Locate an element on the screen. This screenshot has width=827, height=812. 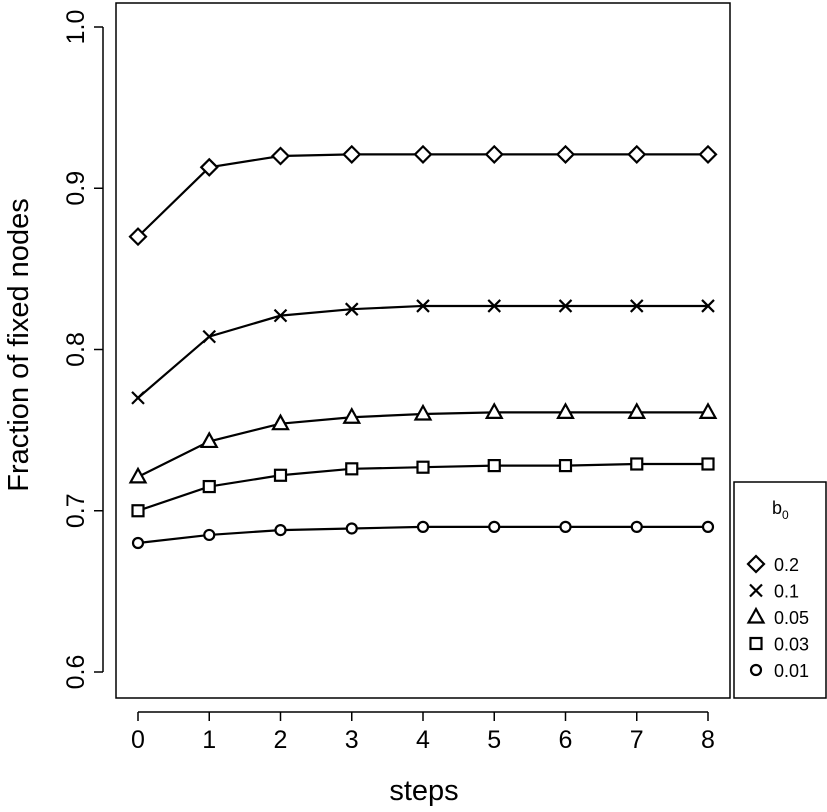
legend: b0 0.2 0.1 0.05 0.03 0.01 is located at coordinates (780, 590).